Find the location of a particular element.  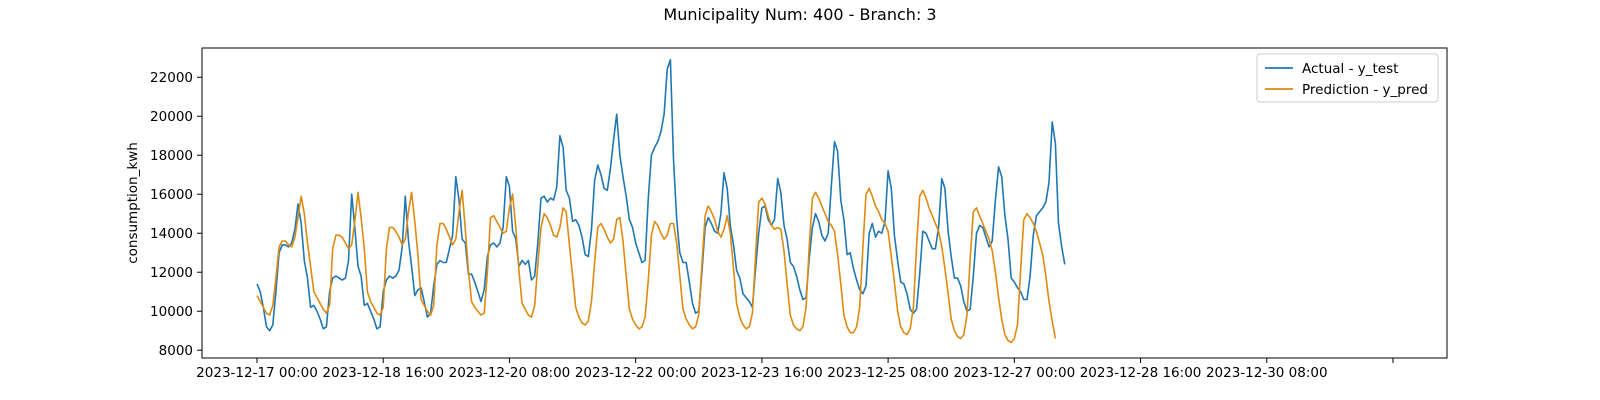

y-tick-label: 22000 is located at coordinates (171, 78).